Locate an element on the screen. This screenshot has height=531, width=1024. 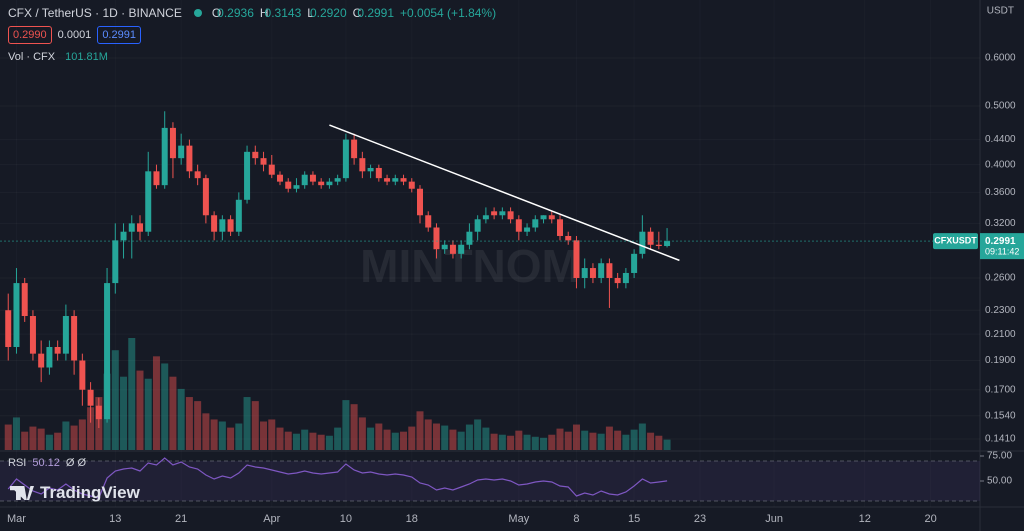
symbol-tag is located at coordinates (955, 241).